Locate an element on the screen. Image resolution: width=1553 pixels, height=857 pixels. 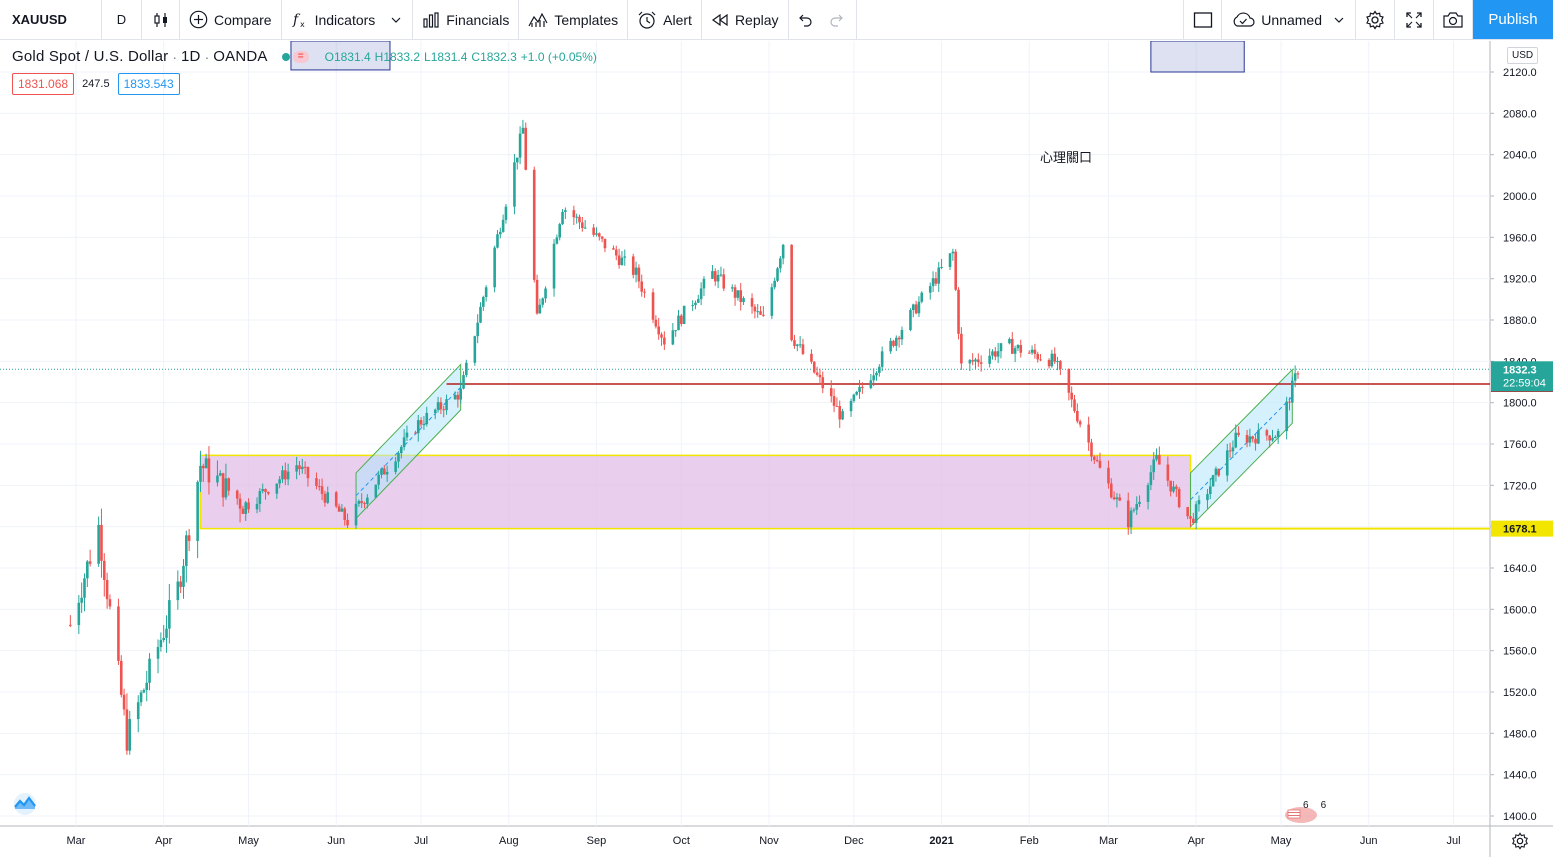
chart-type-button is located at coordinates (161, 19).